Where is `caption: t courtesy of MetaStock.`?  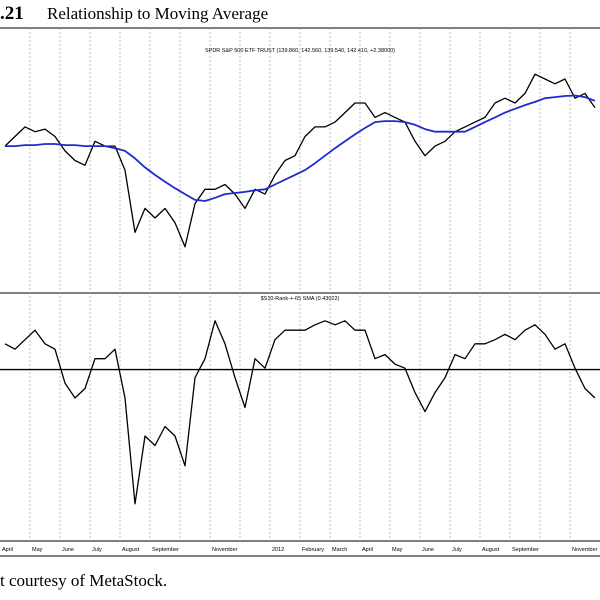 caption: t courtesy of MetaStock. is located at coordinates (83, 580).